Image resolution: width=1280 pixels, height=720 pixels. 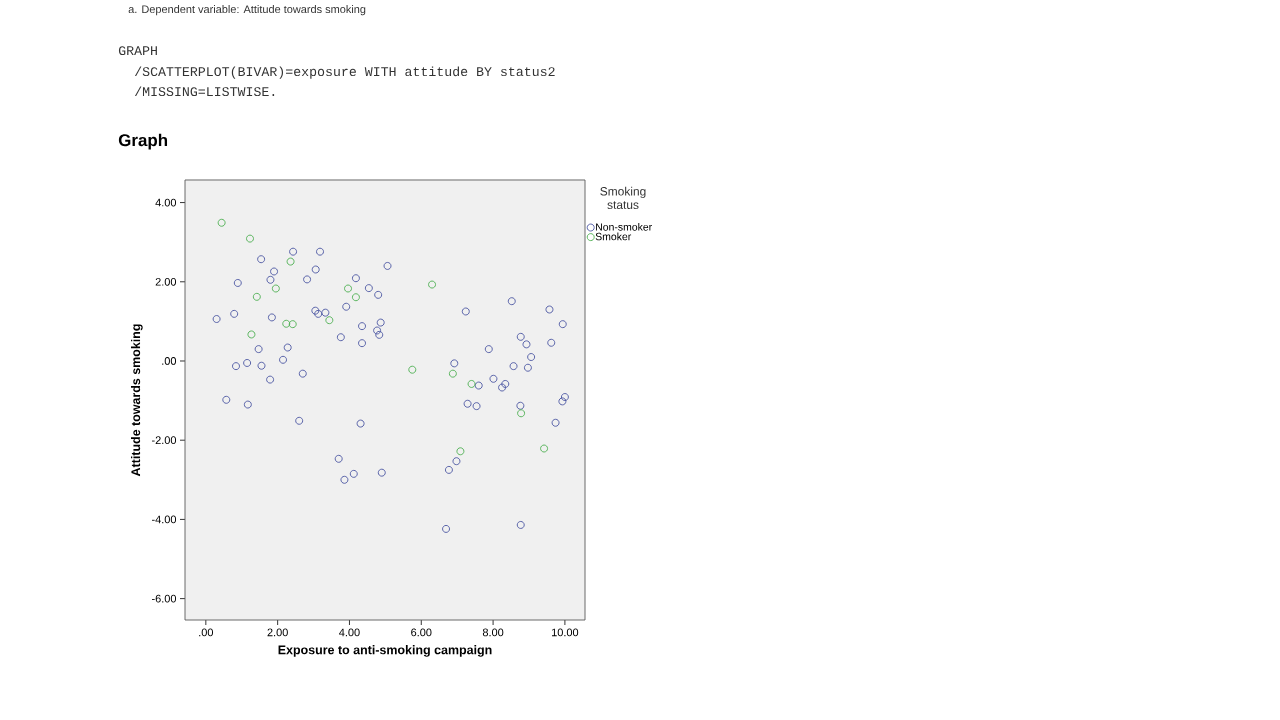 I want to click on x-tick-label: 10.00, so click(x=565, y=632).